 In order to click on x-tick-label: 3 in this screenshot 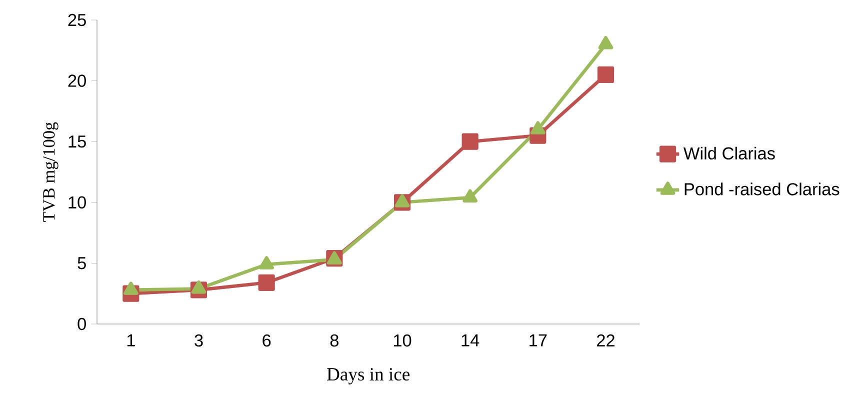, I will do `click(198, 340)`.